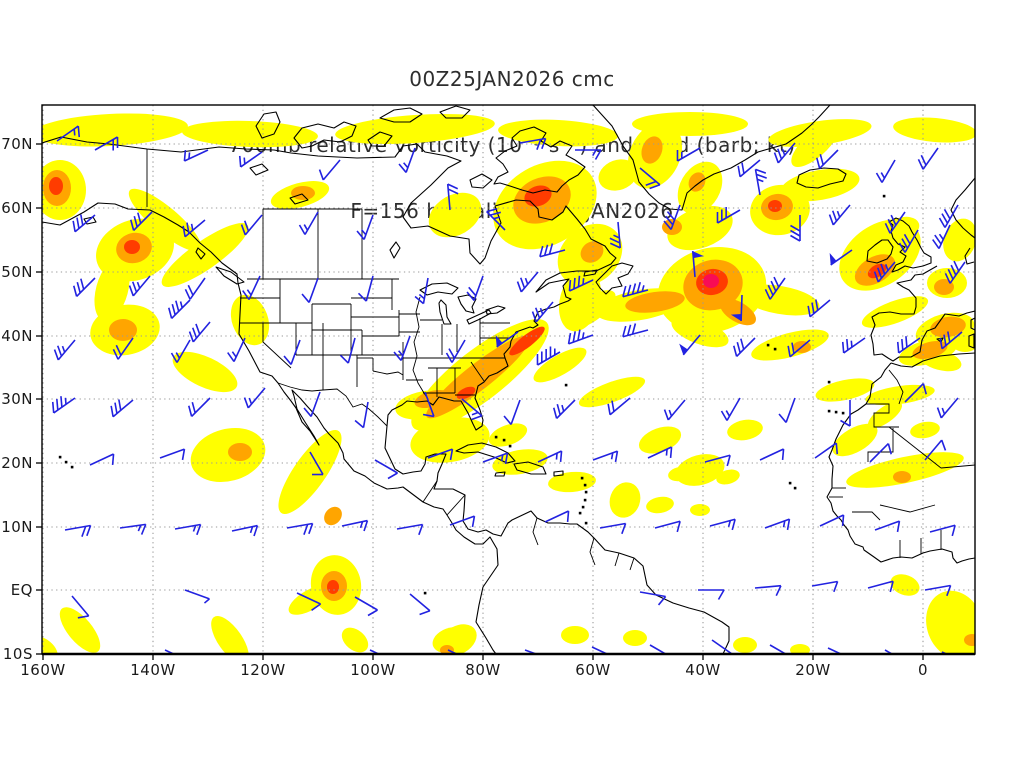 This screenshot has width=1024, height=768. Describe the element at coordinates (17, 336) in the screenshot. I see `y-tick-label: 40N` at that location.